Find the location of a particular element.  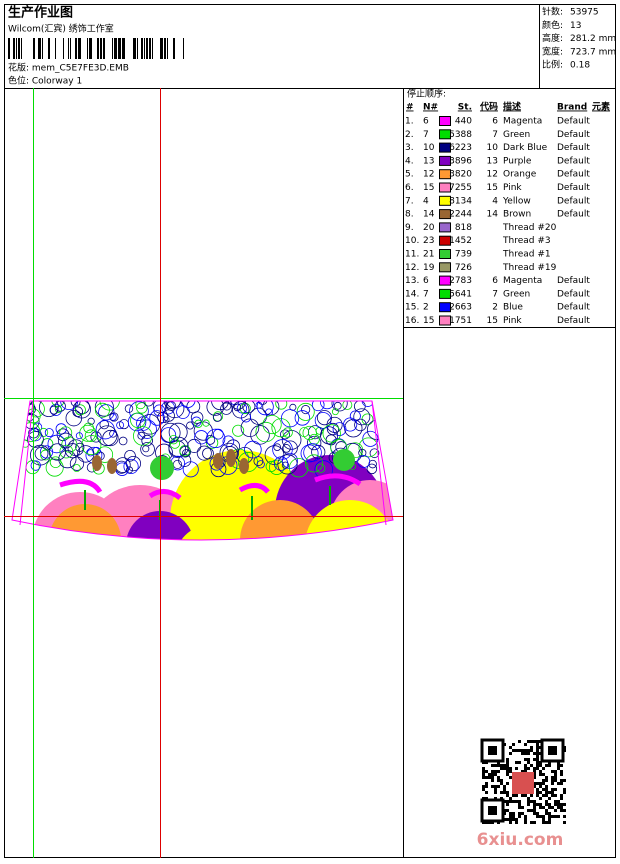

description: Magenta is located at coordinates (522, 281).